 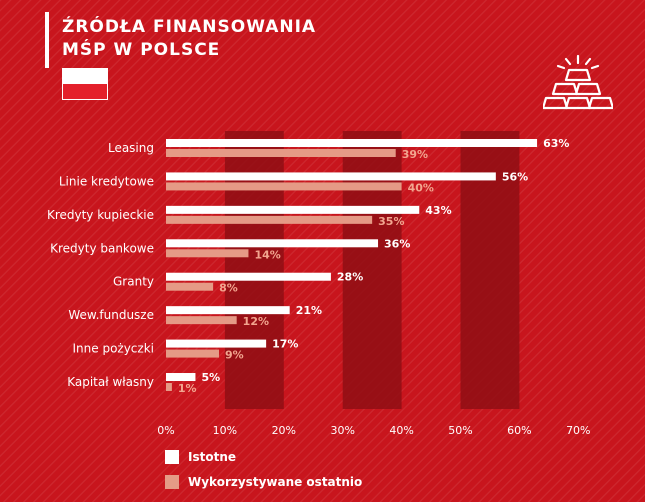 What do you see at coordinates (47, 40) in the screenshot?
I see `title-accent-bar` at bounding box center [47, 40].